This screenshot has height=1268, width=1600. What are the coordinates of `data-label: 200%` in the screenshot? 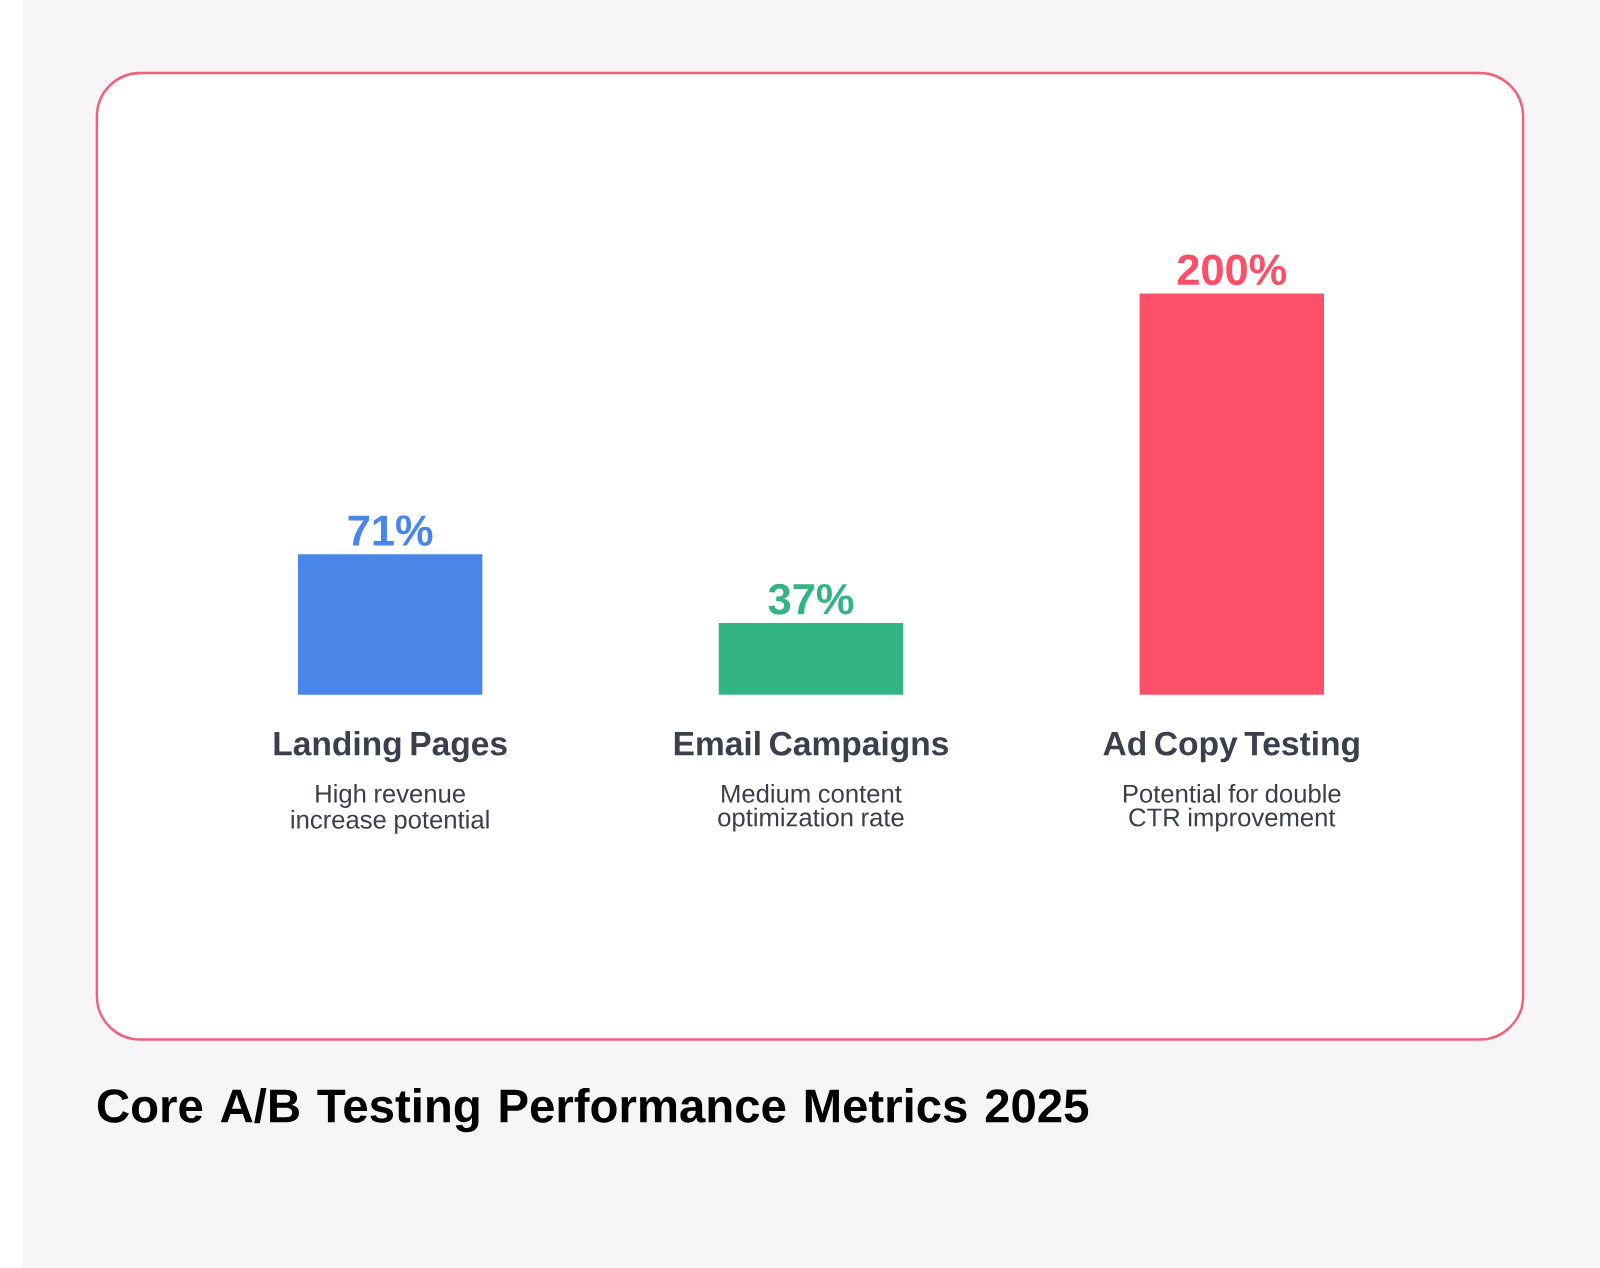 It's located at (1232, 269).